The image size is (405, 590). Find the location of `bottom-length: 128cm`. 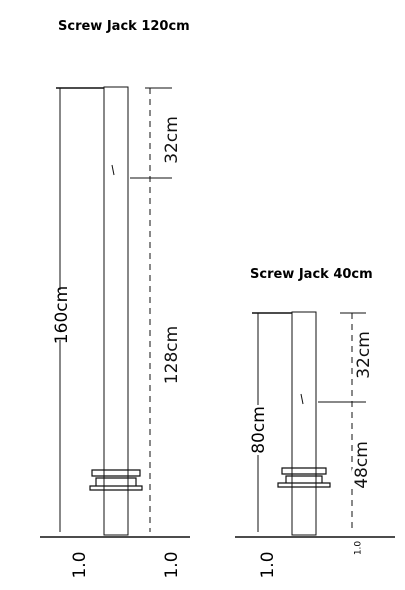

bottom-length: 128cm is located at coordinates (172, 355).